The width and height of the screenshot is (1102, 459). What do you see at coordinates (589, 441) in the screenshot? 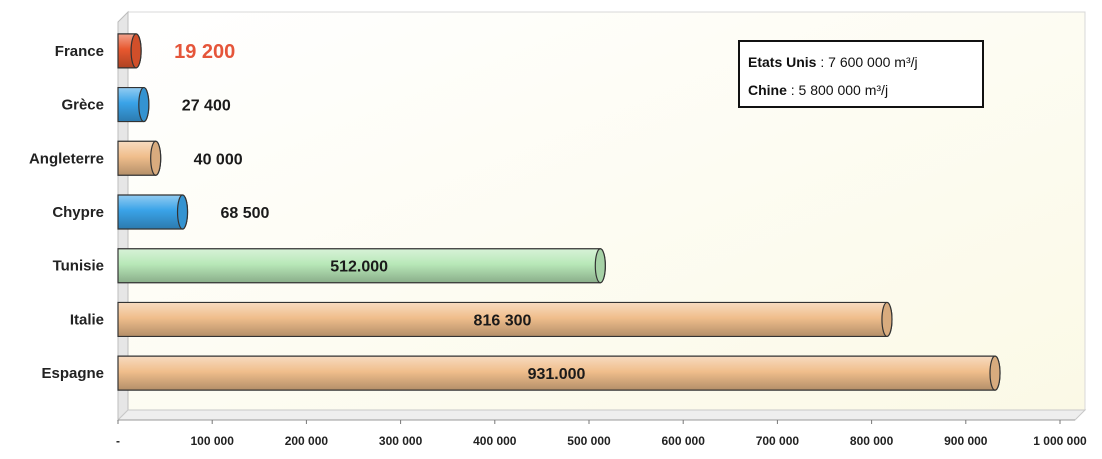
I see `x-tick-label: 500 000` at bounding box center [589, 441].